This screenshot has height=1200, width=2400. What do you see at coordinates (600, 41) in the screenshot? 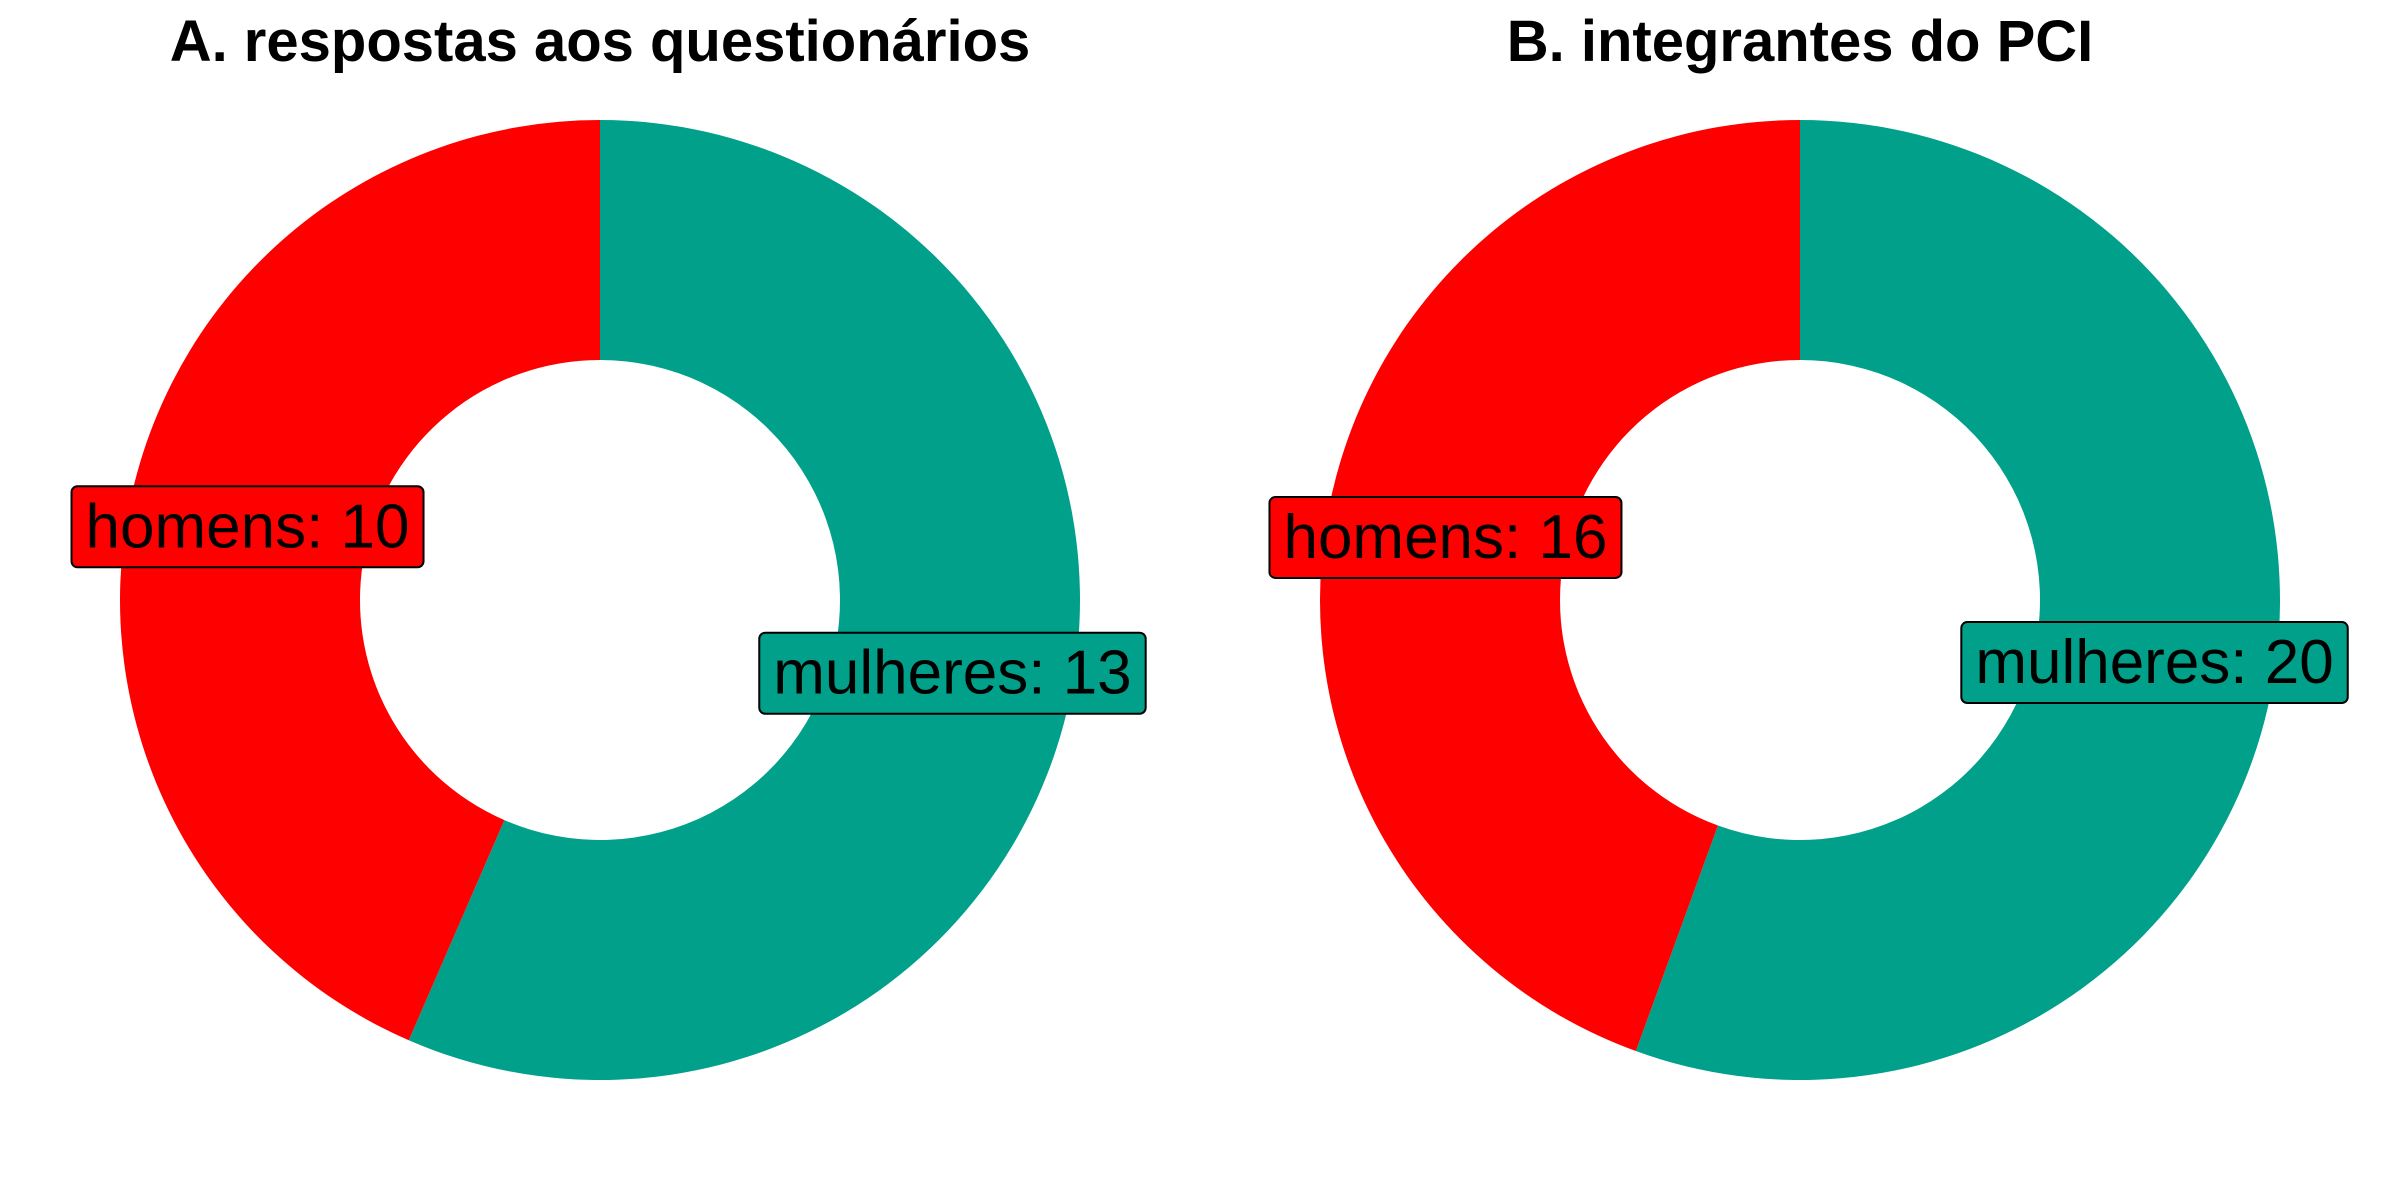
I see `chart-title-a: A. respostas aos questionários` at bounding box center [600, 41].